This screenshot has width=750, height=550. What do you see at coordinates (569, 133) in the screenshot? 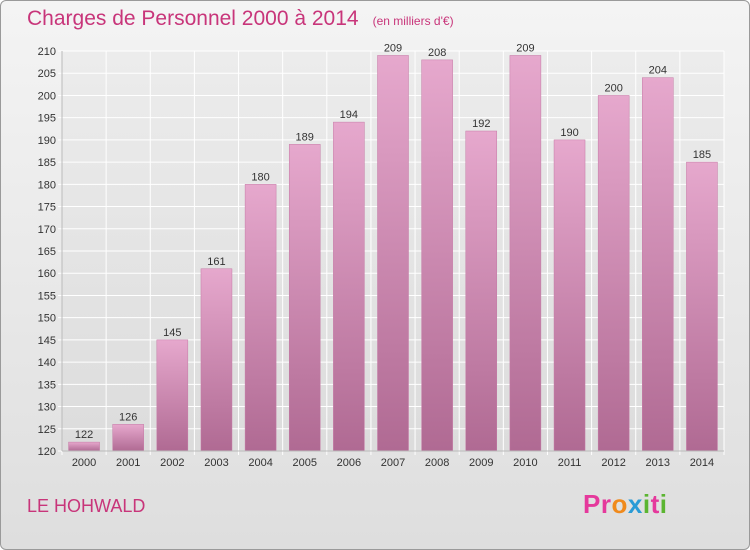
I see `value-label: 190` at bounding box center [569, 133].